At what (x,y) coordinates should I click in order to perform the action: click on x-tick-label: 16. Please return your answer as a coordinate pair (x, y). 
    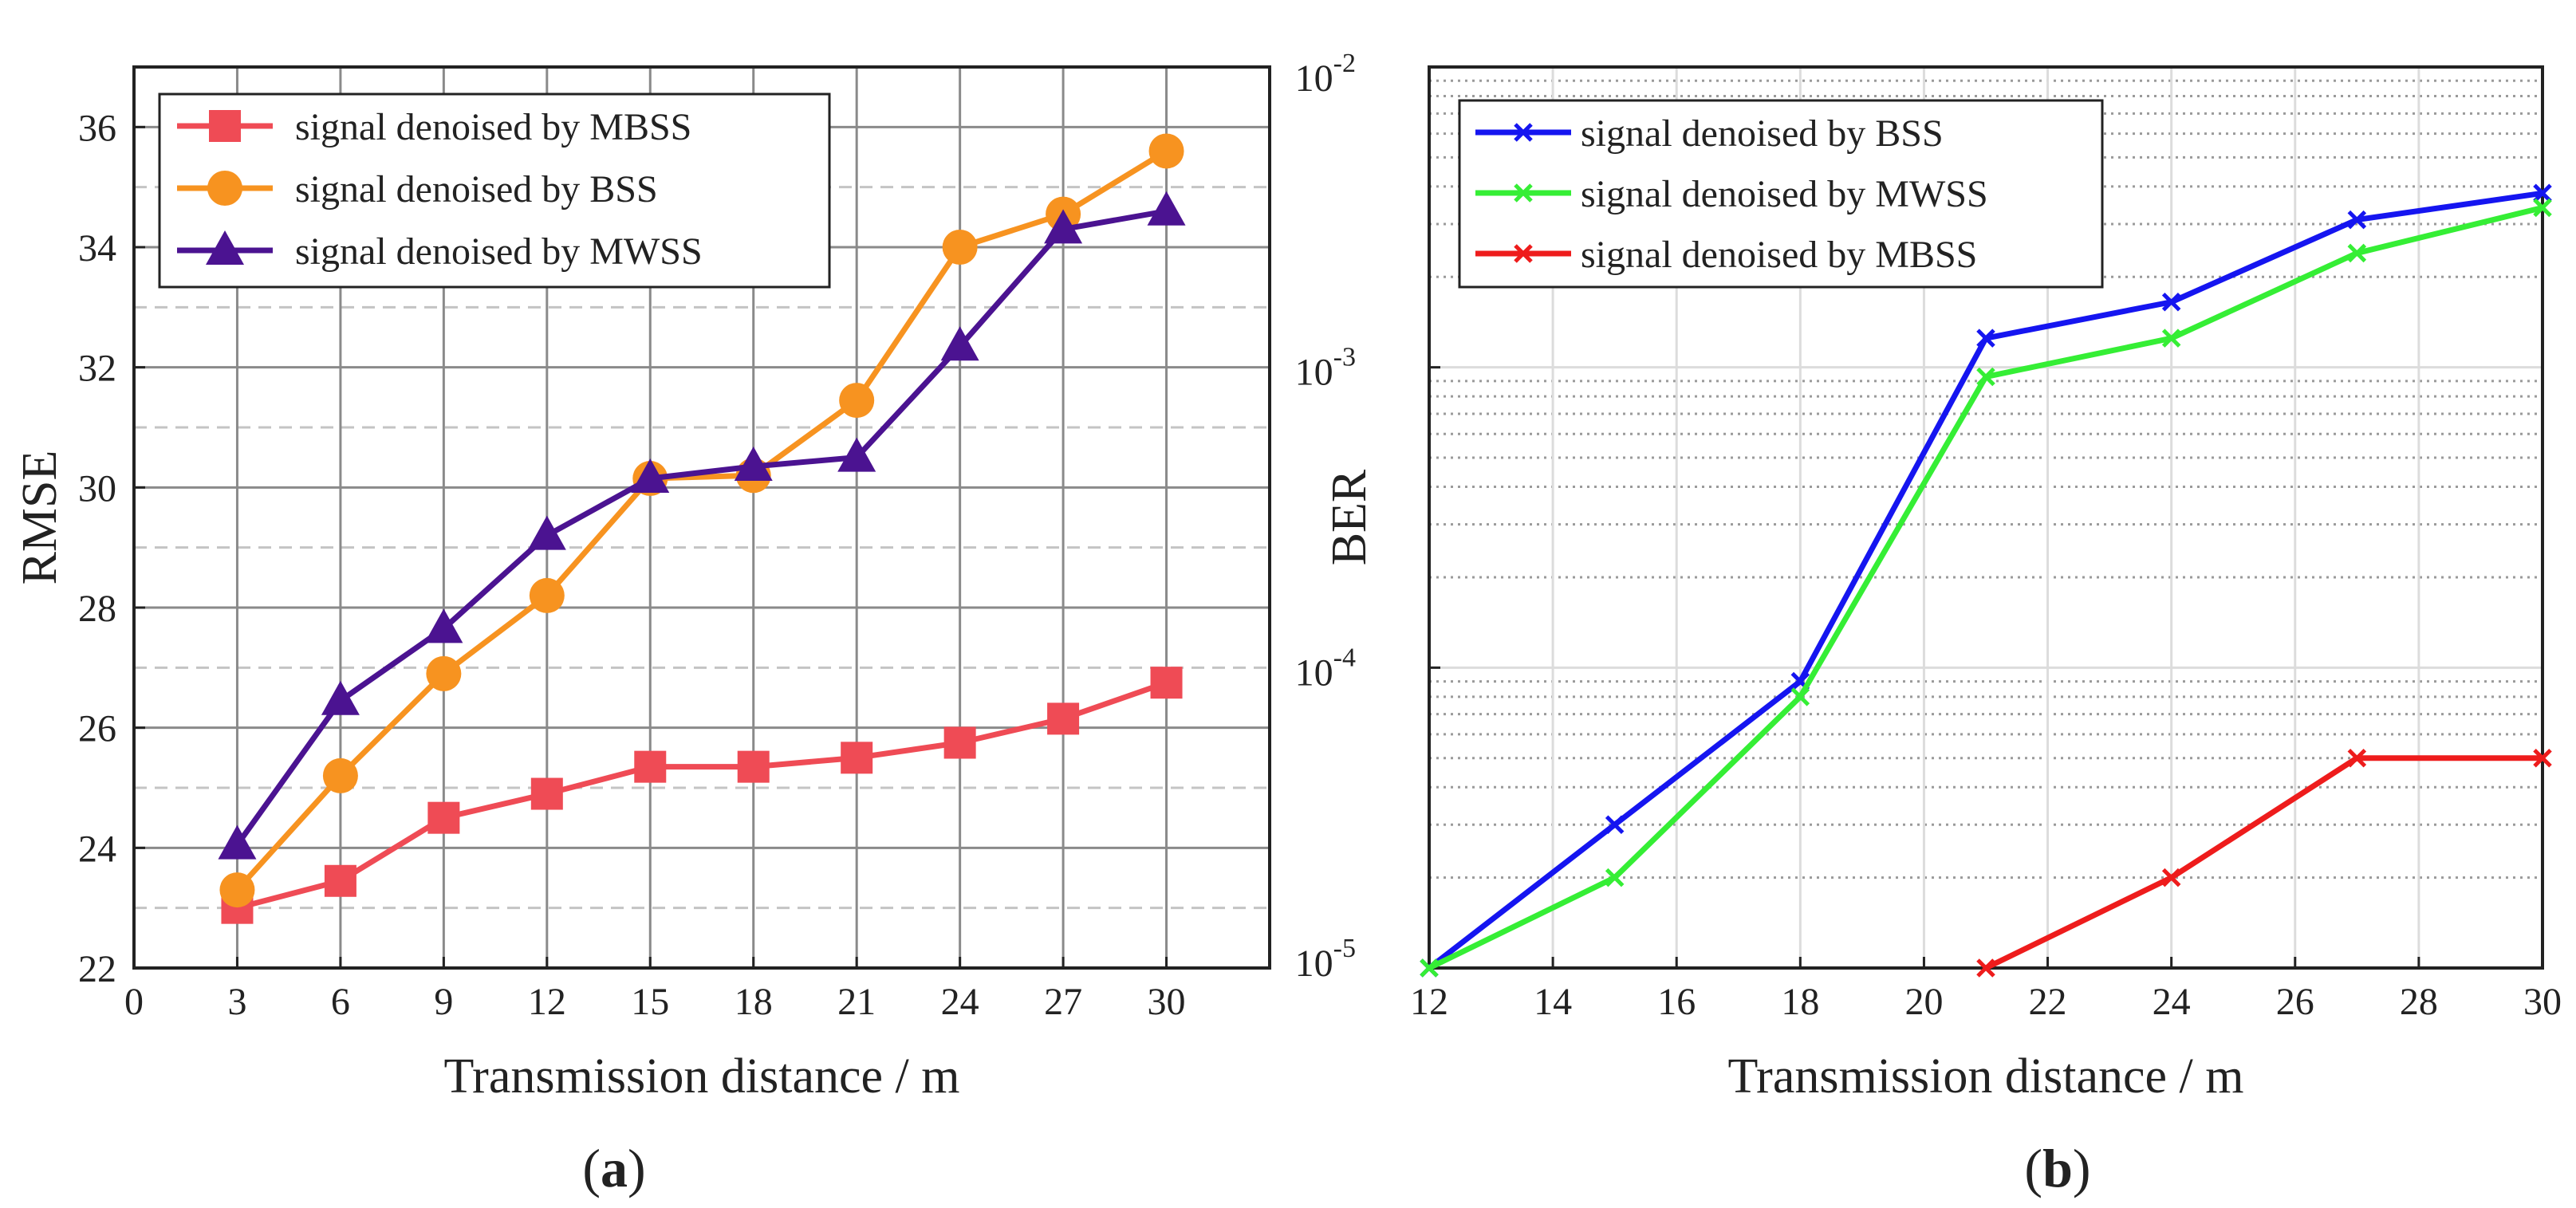
    Looking at the image, I should click on (1676, 1002).